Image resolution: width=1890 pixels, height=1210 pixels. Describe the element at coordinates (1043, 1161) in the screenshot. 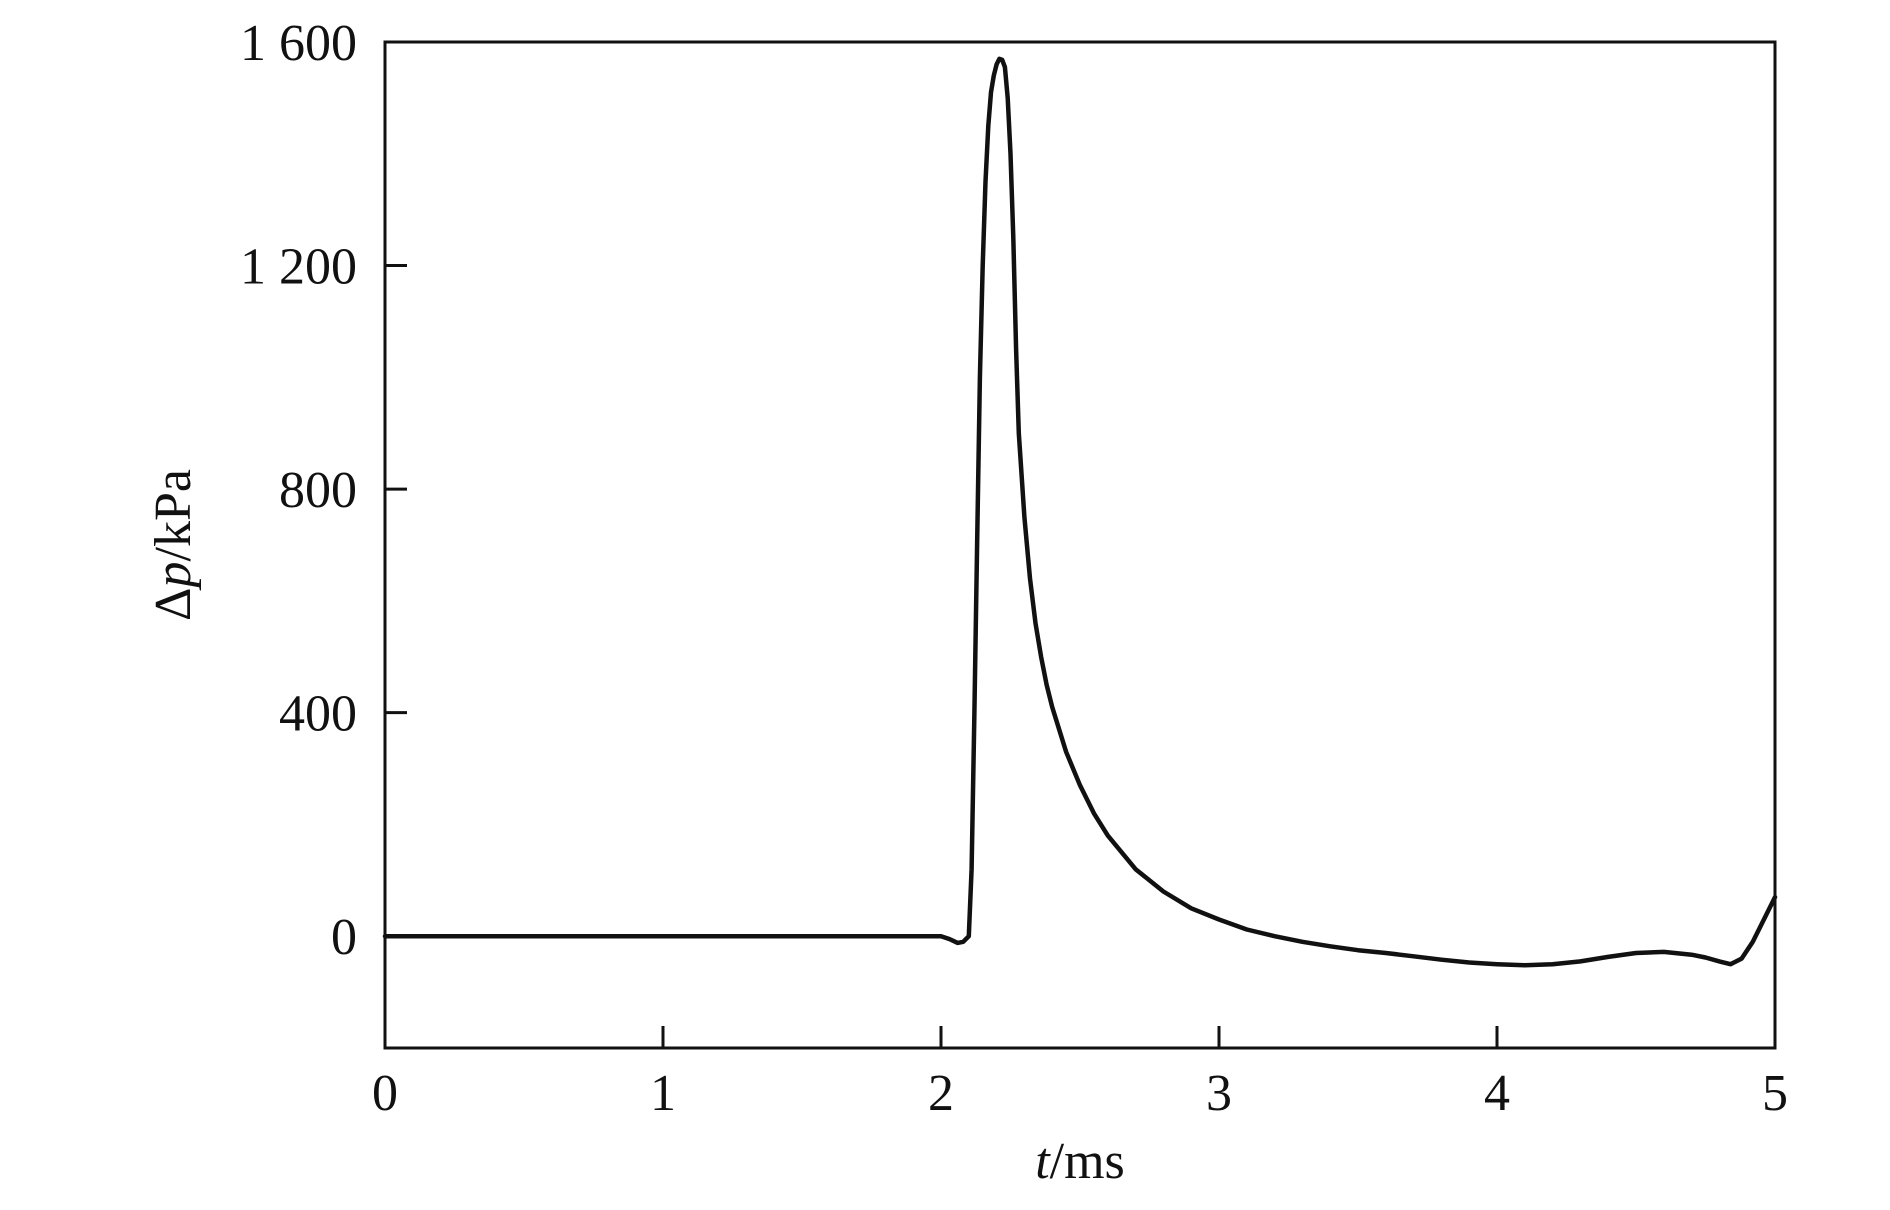

I see `x-axis-var: t` at that location.